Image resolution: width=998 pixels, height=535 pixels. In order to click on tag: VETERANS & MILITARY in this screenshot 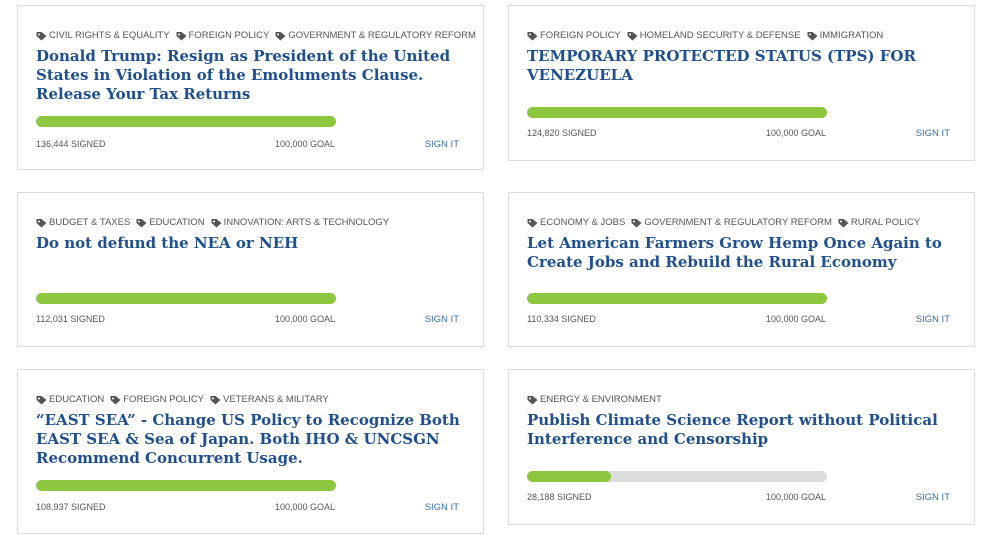, I will do `click(269, 399)`.